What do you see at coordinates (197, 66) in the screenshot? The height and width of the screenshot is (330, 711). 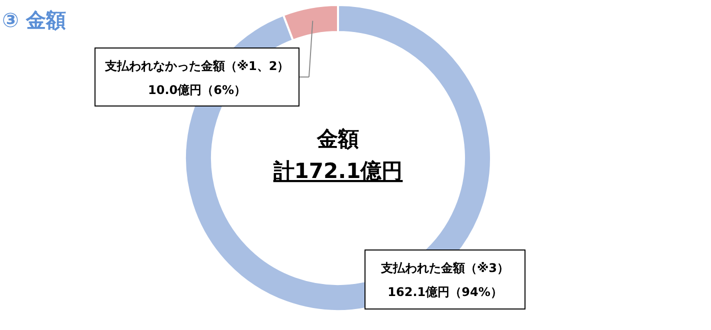 I see `slice-label: 支払われなかった金額（※1、2）` at bounding box center [197, 66].